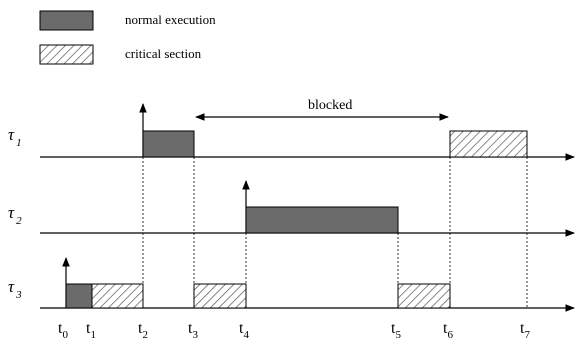 The width and height of the screenshot is (575, 343). What do you see at coordinates (322, 220) in the screenshot?
I see `task-2-normal-block` at bounding box center [322, 220].